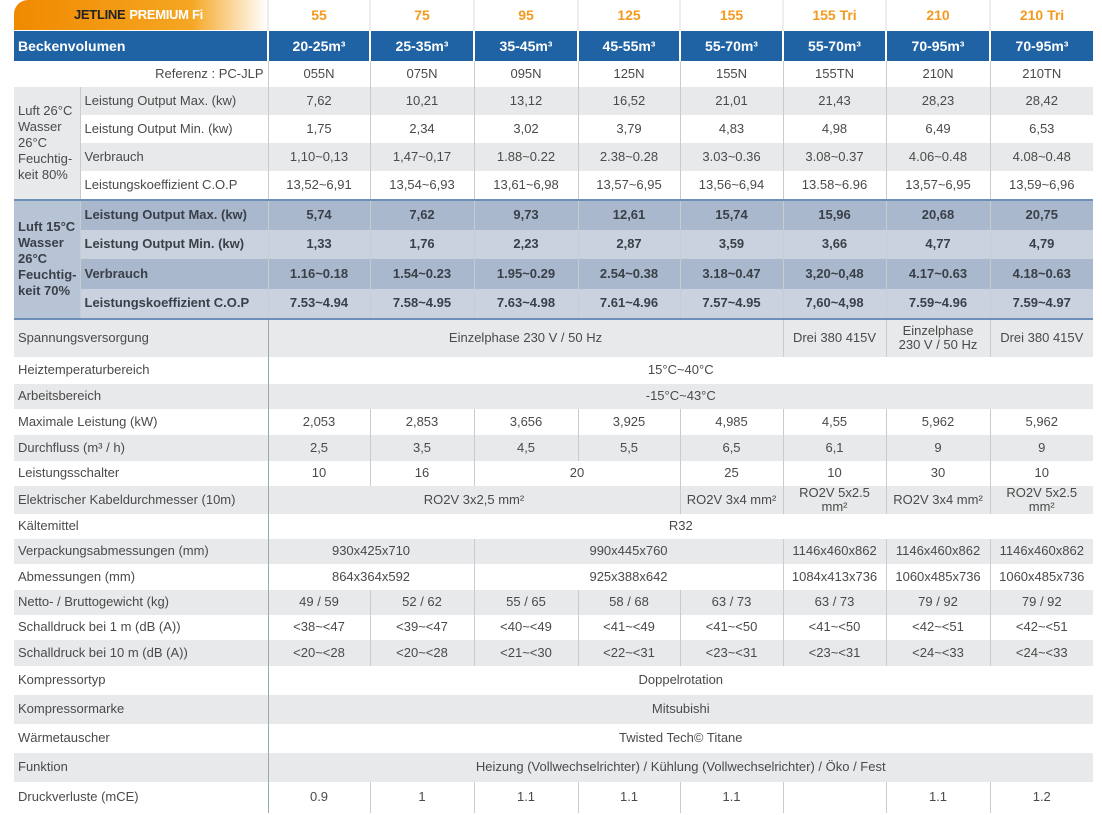 Image resolution: width=1102 pixels, height=815 pixels. What do you see at coordinates (526, 421) in the screenshot?
I see `cell: 3,656` at bounding box center [526, 421].